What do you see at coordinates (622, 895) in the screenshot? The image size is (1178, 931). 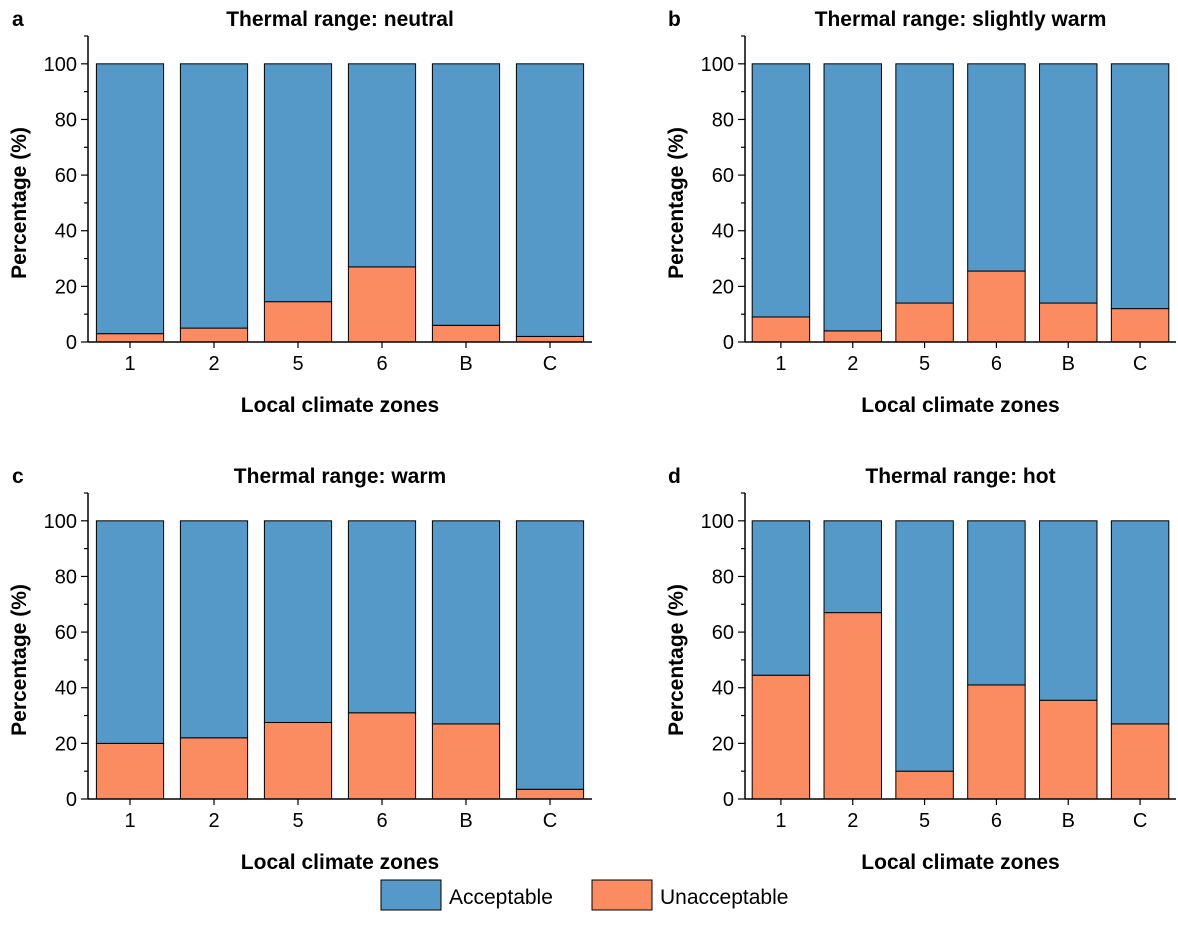 I see `legend-swatch-unacceptable` at bounding box center [622, 895].